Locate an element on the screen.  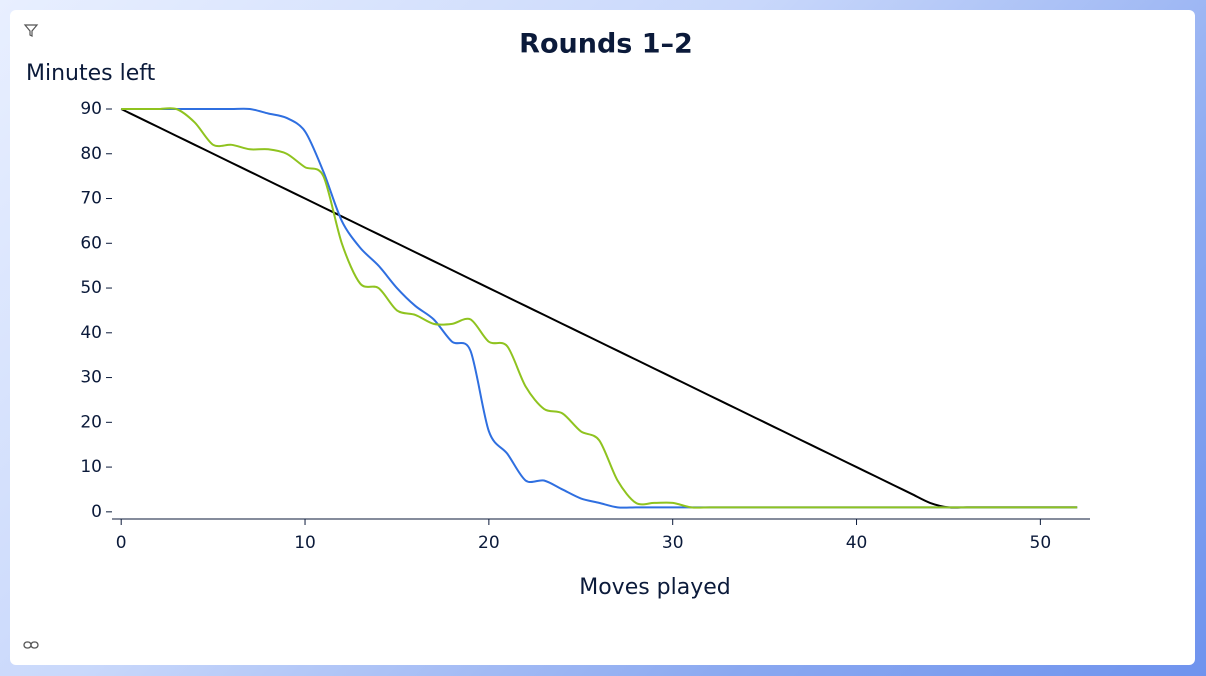
link-icon is located at coordinates (31, 645).